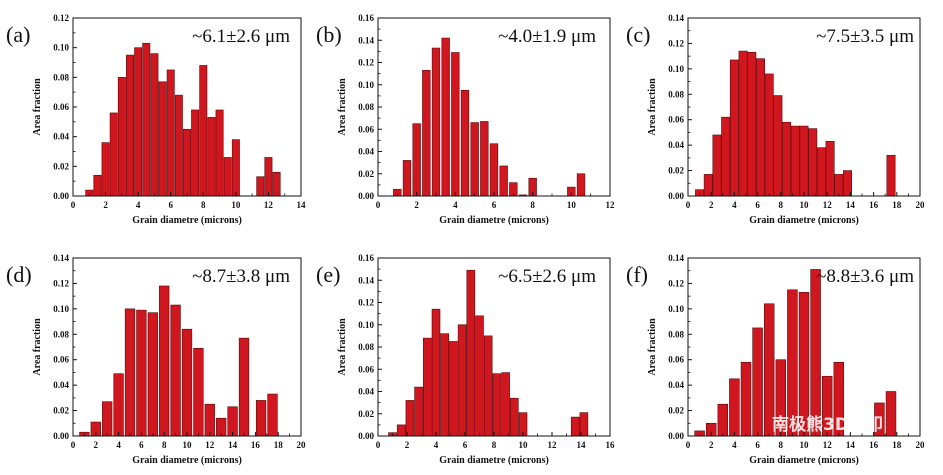 Image resolution: width=943 pixels, height=475 pixels. Describe the element at coordinates (366, 392) in the screenshot. I see `y-tick-label: 0.04` at that location.